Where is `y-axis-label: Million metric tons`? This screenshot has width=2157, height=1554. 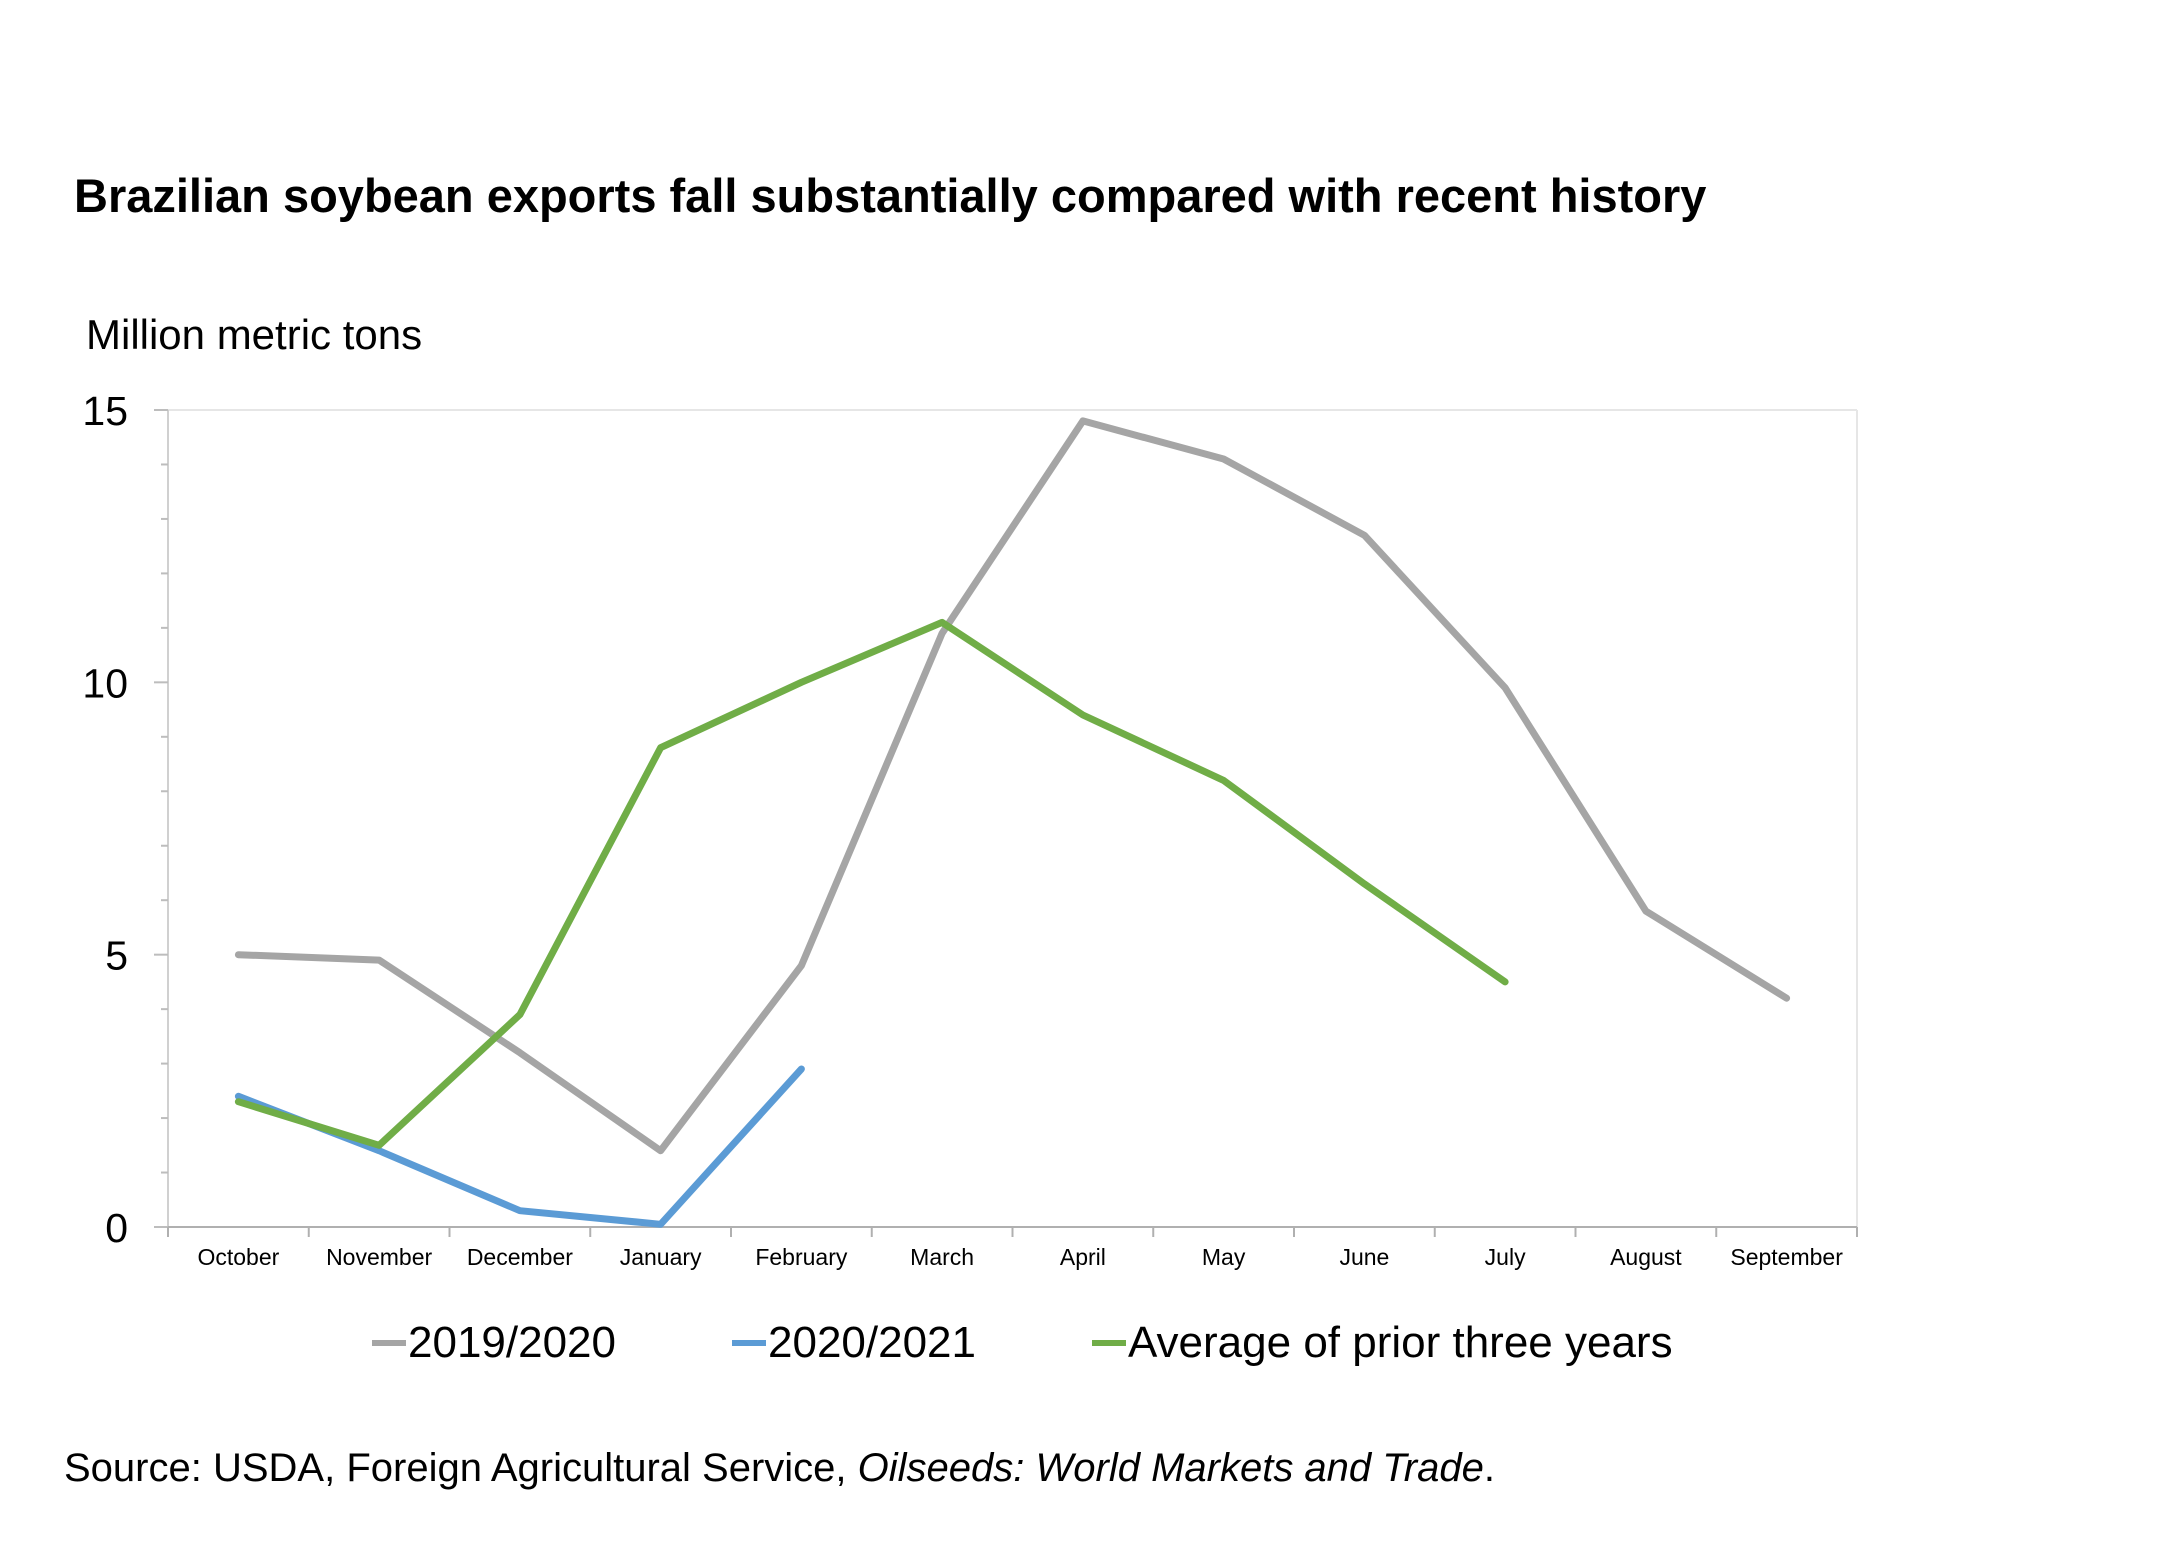 y-axis-label: Million metric tons is located at coordinates (254, 334).